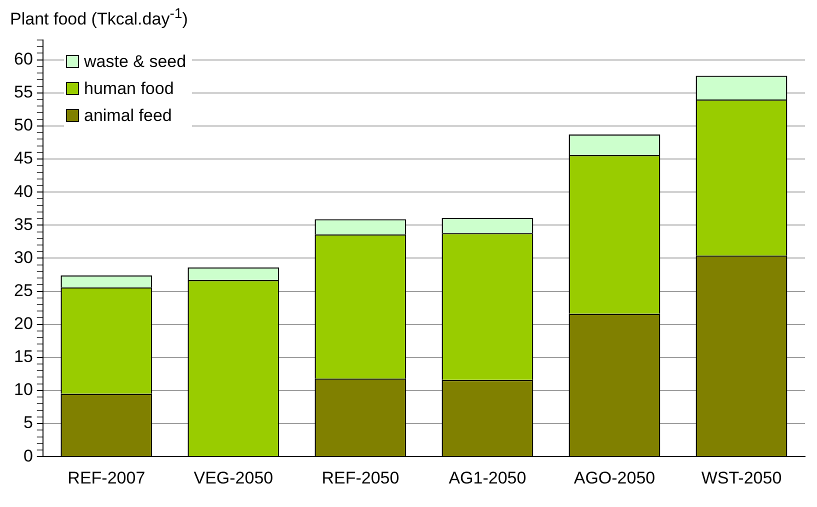 The image size is (817, 507). Describe the element at coordinates (107, 478) in the screenshot. I see `x-tick-label: REF-2007` at that location.